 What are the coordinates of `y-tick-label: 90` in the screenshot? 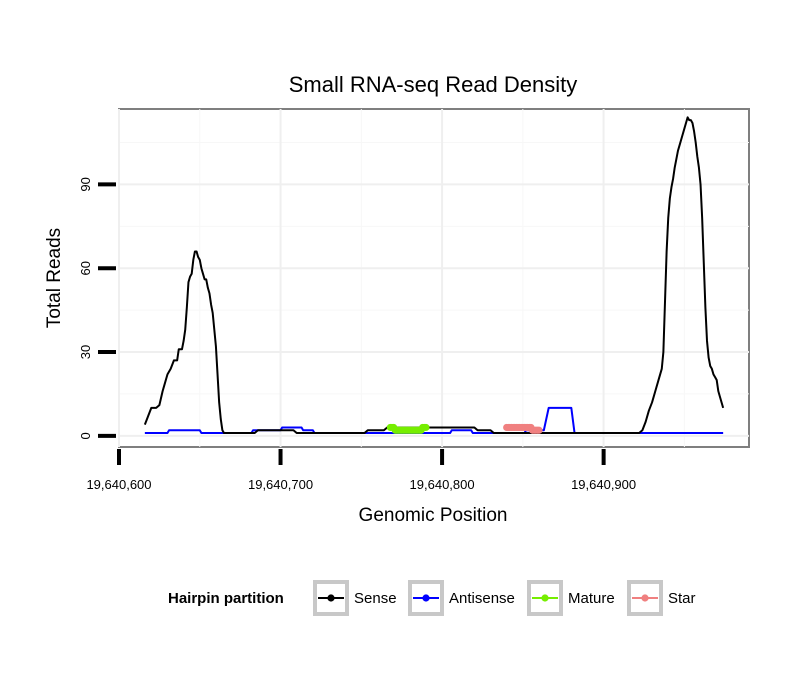 It's located at (85, 184).